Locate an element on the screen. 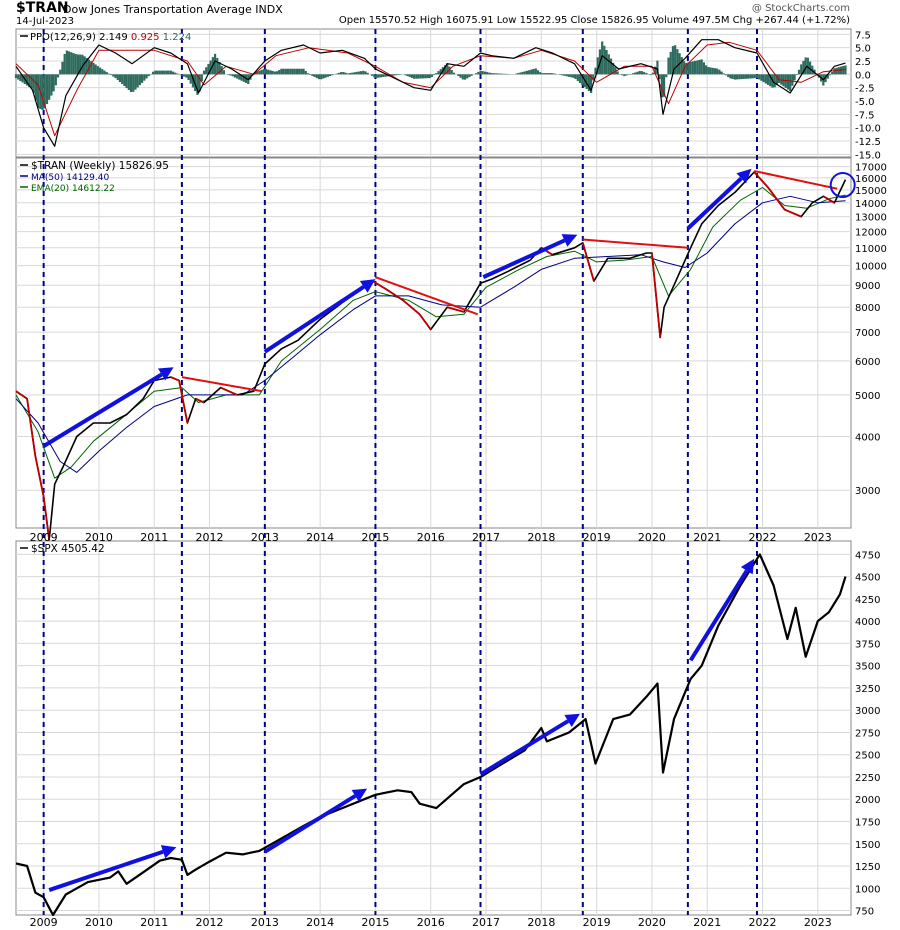 Image resolution: width=900 pixels, height=930 pixels. ppo-legend-part: 0.925 is located at coordinates (144, 37).